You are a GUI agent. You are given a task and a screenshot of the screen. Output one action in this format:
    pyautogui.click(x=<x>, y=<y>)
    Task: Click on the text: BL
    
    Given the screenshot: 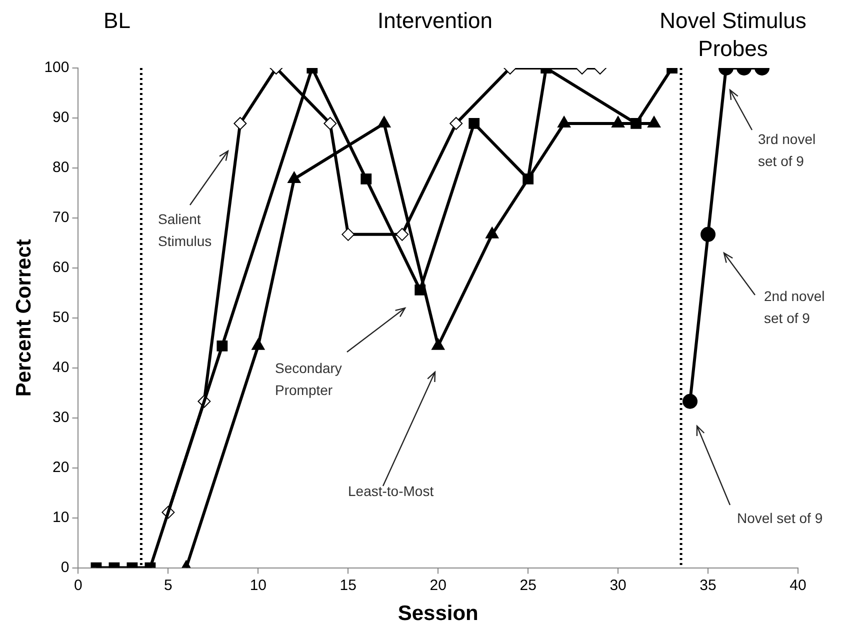 What is the action you would take?
    pyautogui.click(x=117, y=21)
    